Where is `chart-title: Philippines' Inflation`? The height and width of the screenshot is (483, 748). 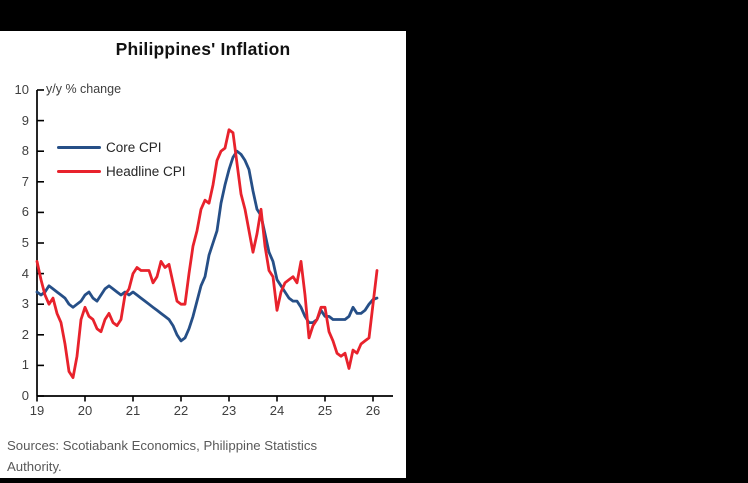
chart-title: Philippines' Inflation is located at coordinates (203, 49).